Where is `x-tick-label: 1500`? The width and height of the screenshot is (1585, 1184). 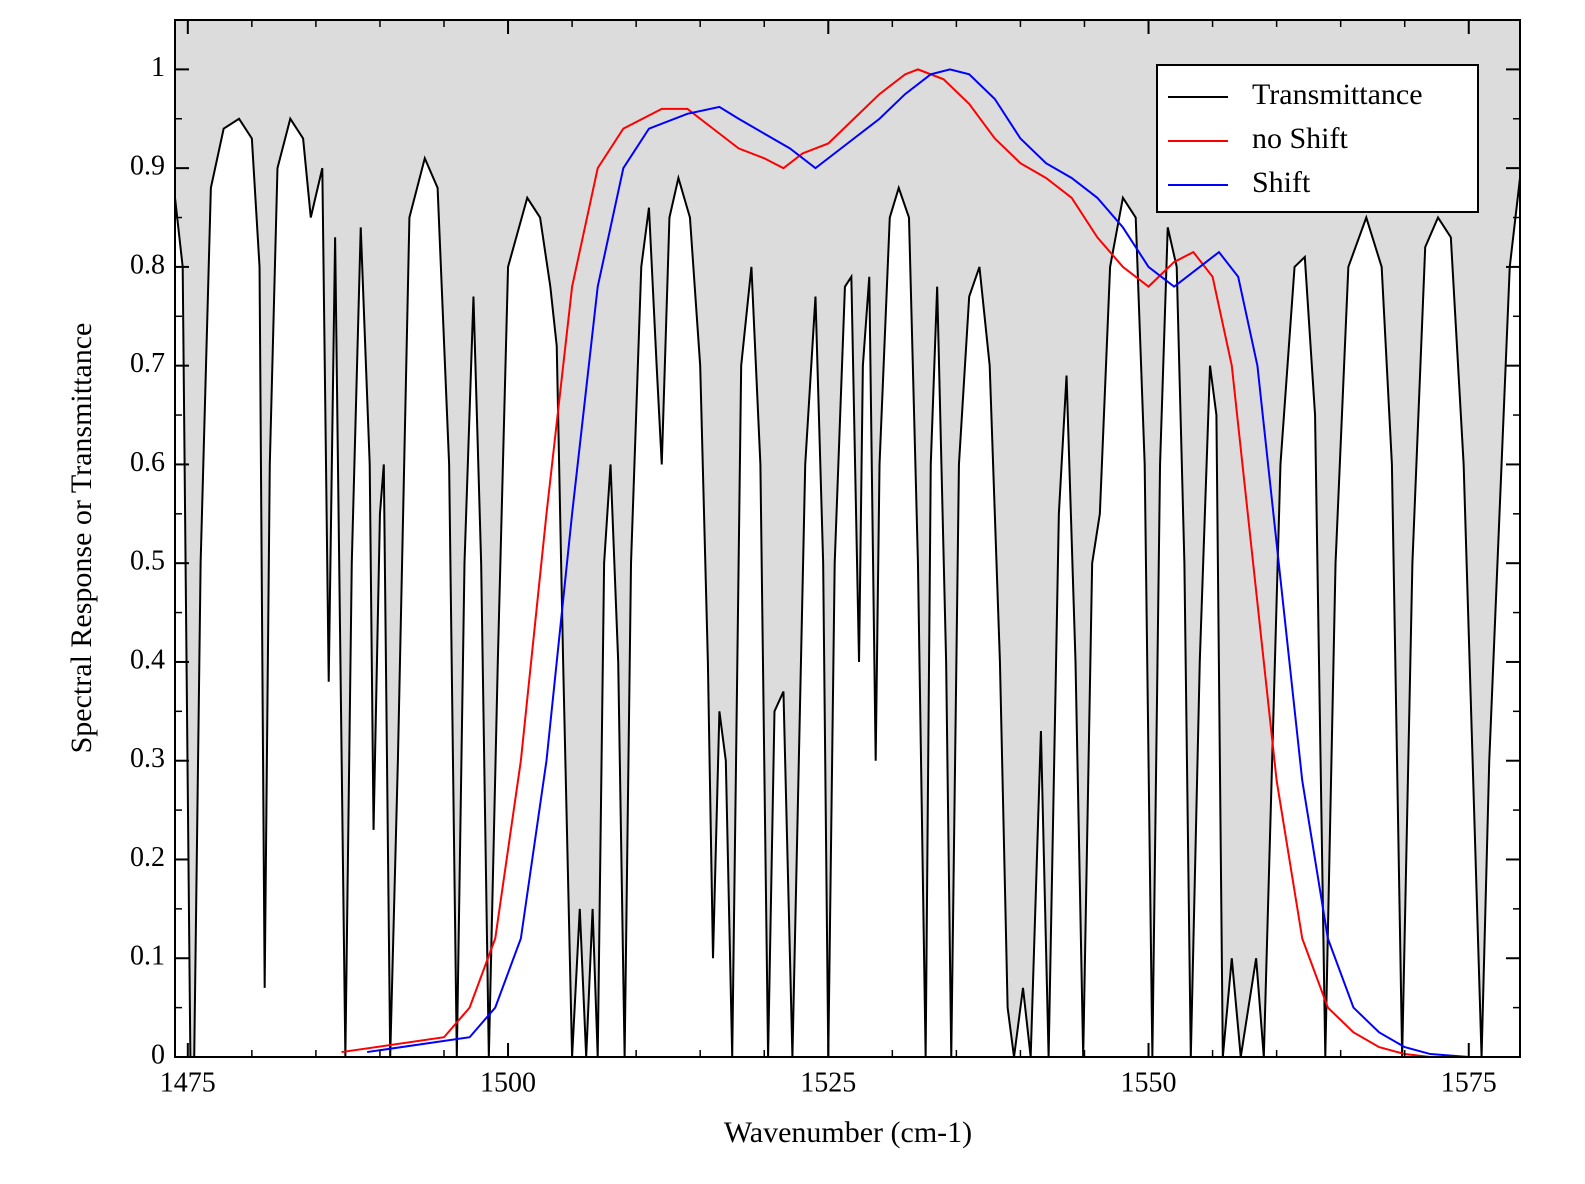 x-tick-label: 1500 is located at coordinates (508, 1082).